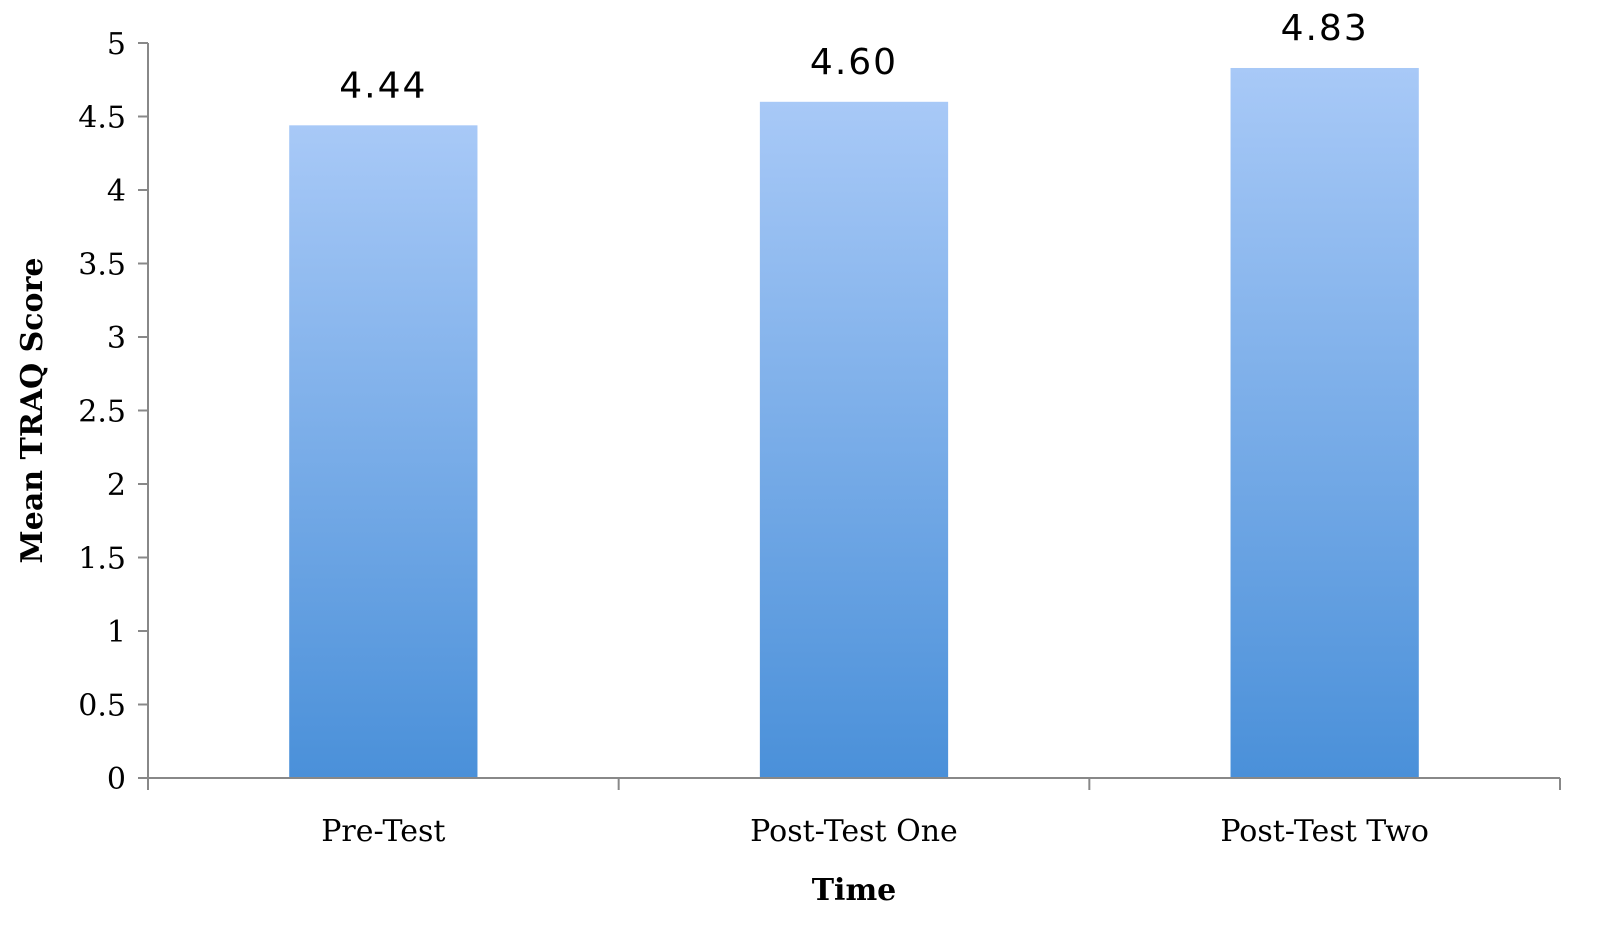  I want to click on x-axis-ticks: Pre-Test Post-Test One Post-Test Two, so click(854, 813).